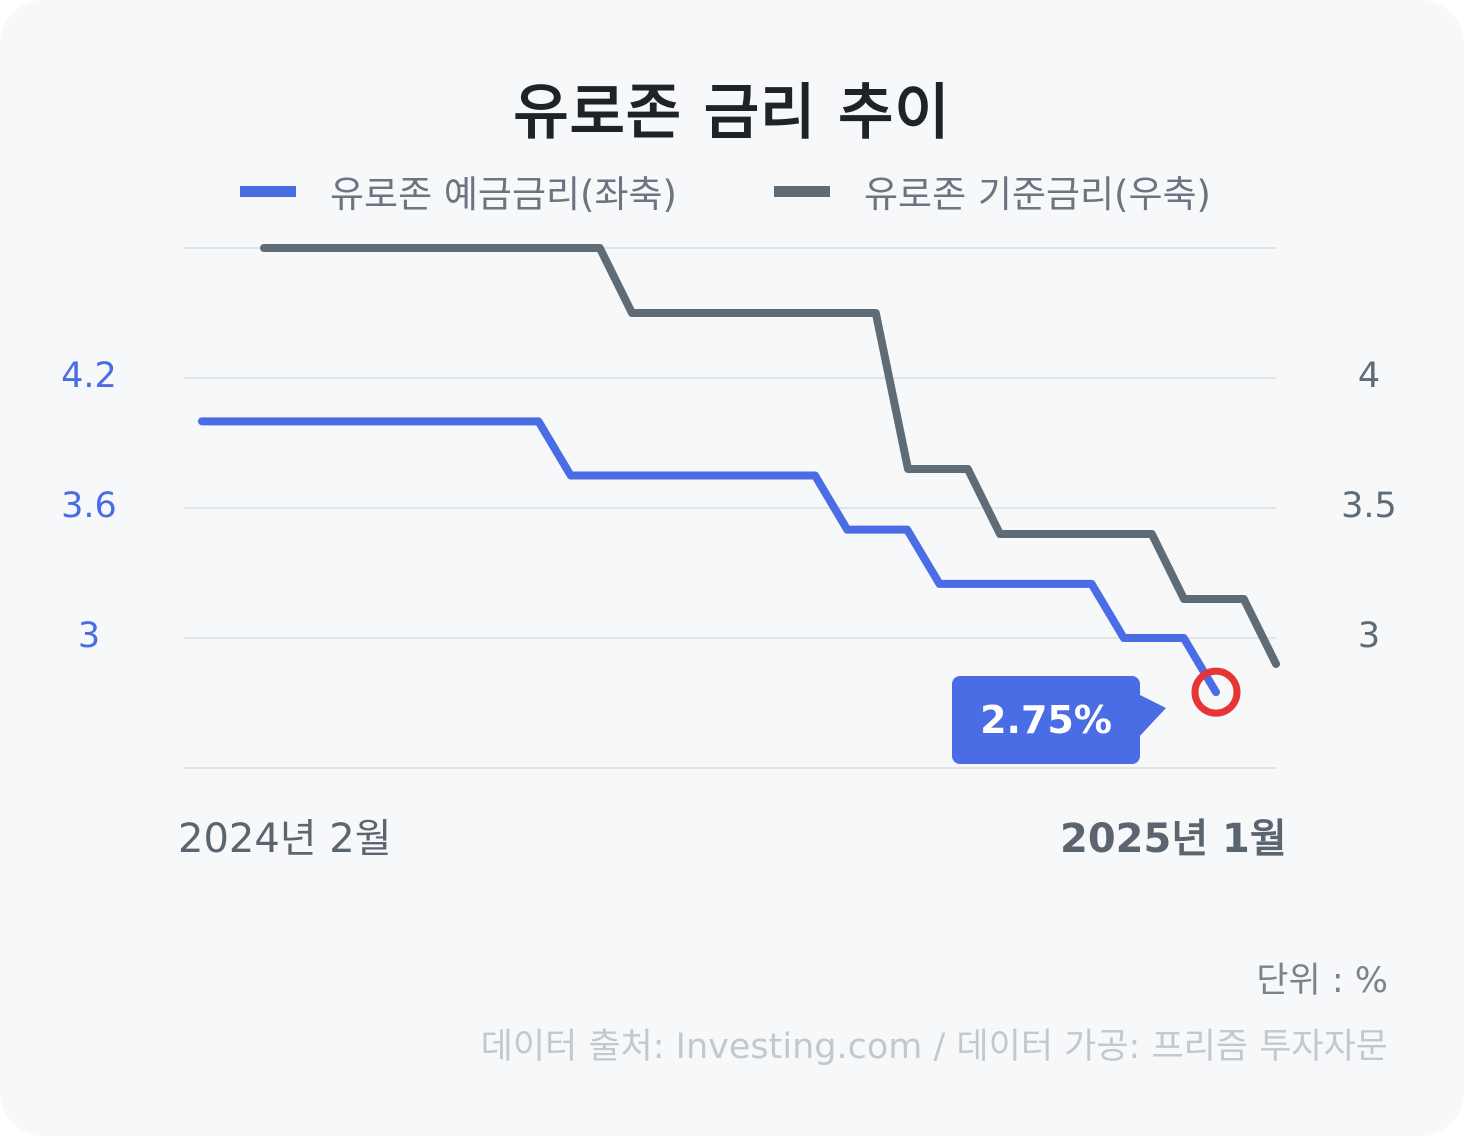 The width and height of the screenshot is (1464, 1136). Describe the element at coordinates (268, 191) in the screenshot. I see `legend-swatch-deposit-rate` at that location.